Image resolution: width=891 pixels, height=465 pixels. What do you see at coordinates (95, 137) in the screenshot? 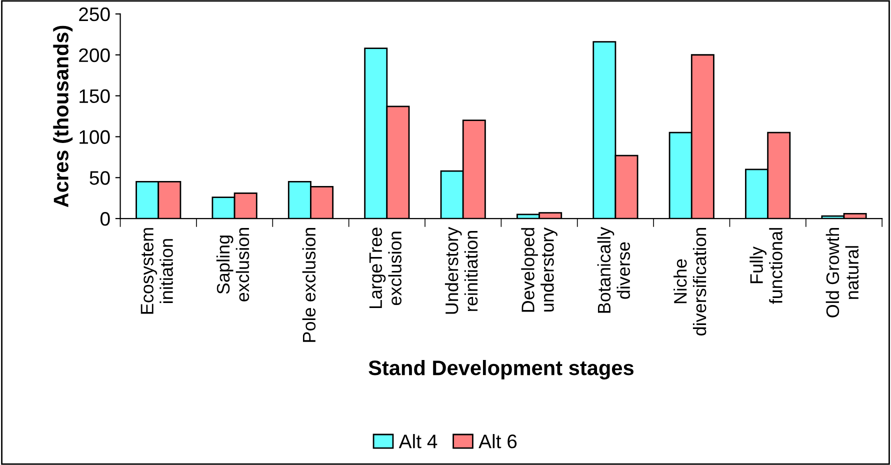
I see `y-tick-label: 100` at bounding box center [95, 137].